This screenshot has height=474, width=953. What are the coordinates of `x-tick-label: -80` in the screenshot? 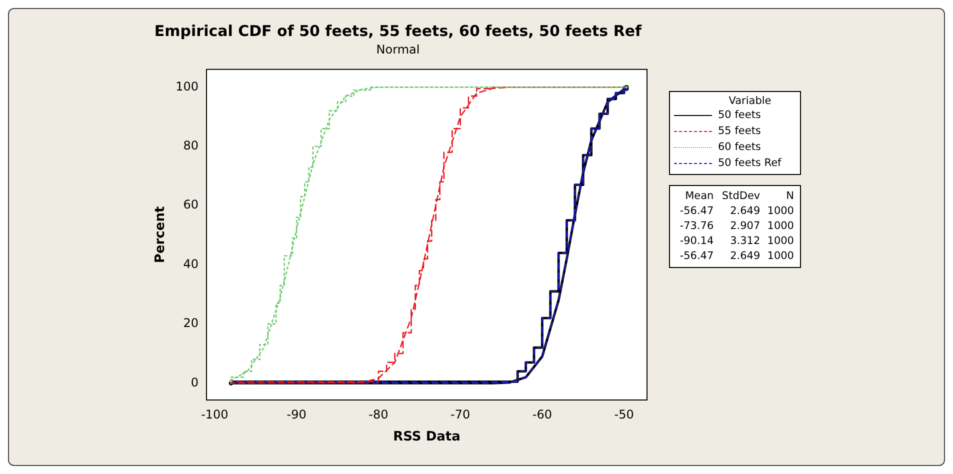 It's located at (378, 414).